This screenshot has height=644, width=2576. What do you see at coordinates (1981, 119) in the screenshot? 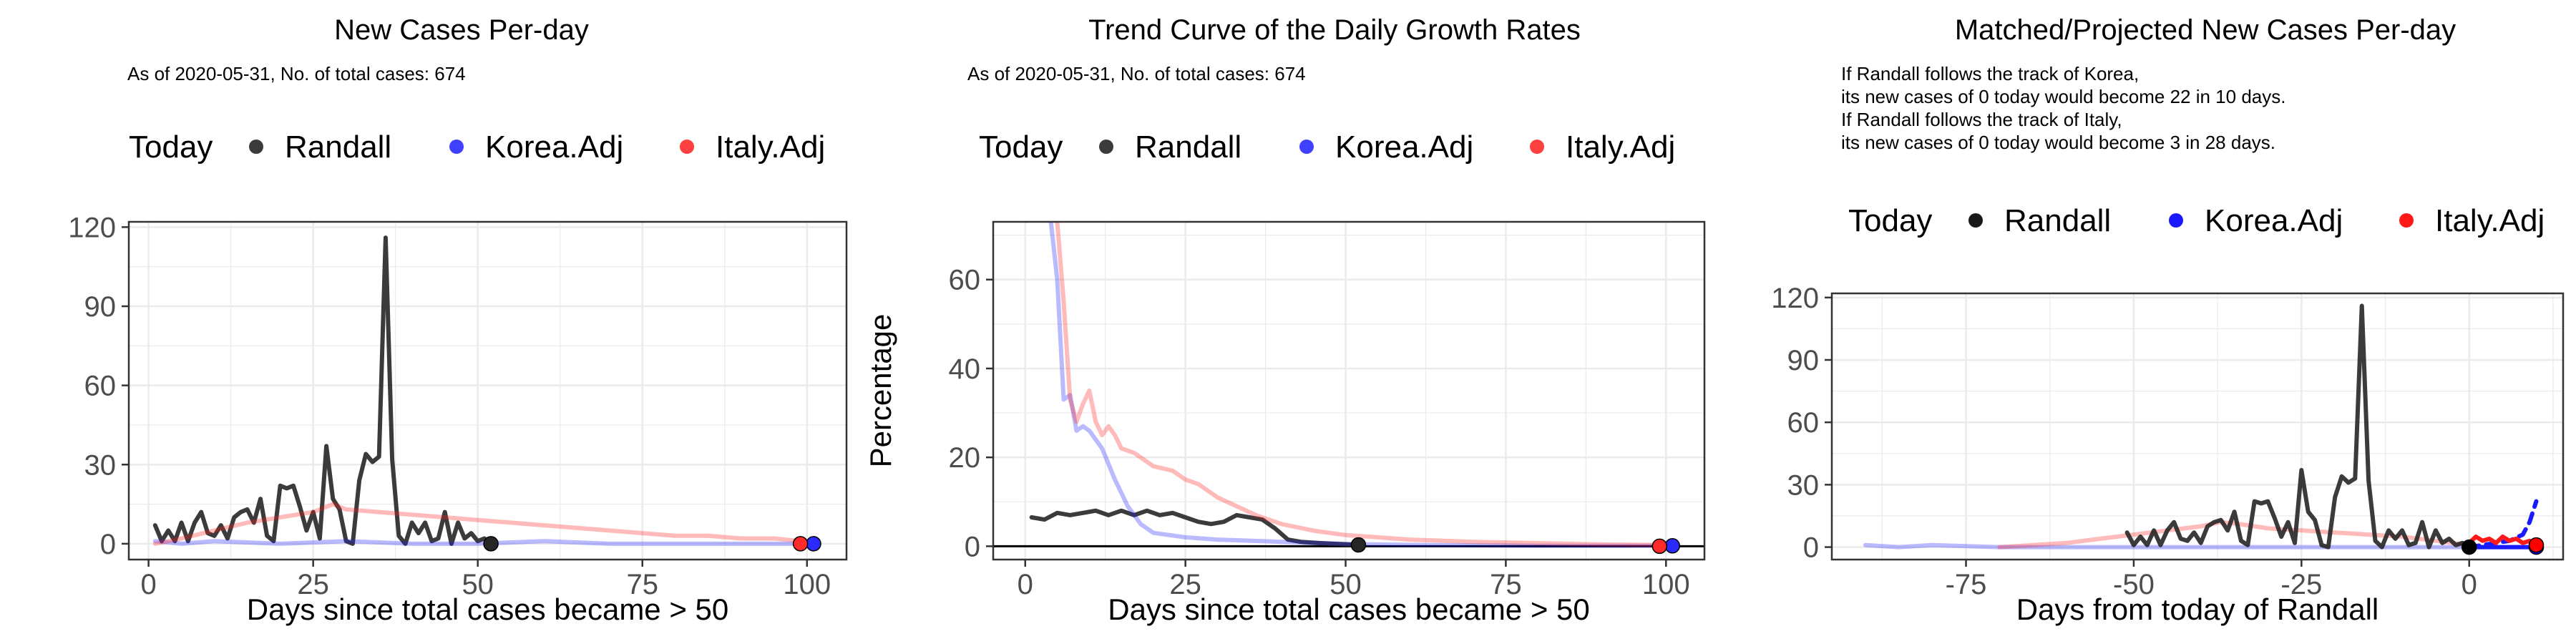
I see `chart-subtitle-line: If Randall follows the track of Italy,` at bounding box center [1981, 119].